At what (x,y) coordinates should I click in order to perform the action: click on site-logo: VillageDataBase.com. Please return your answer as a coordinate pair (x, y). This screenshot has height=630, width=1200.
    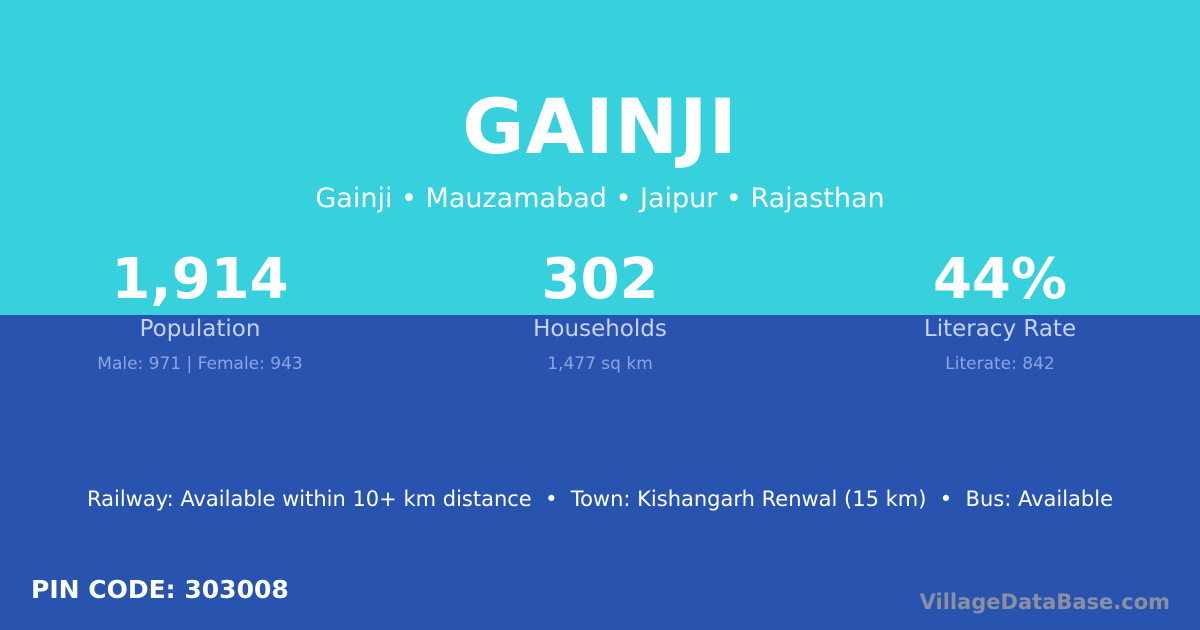
    Looking at the image, I should click on (1044, 602).